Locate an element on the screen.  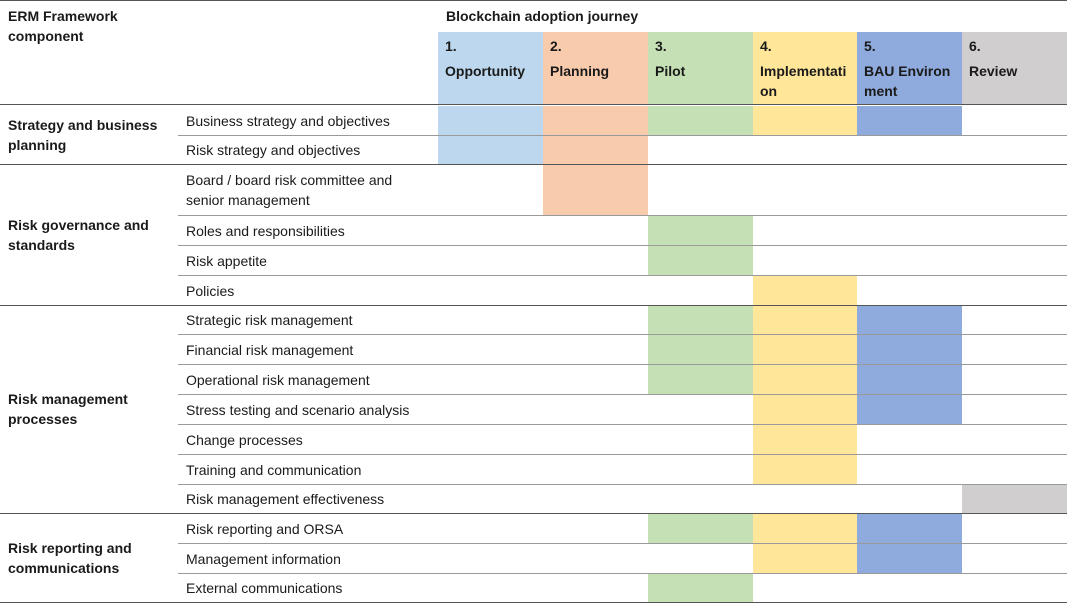
stage-name: Implementati on is located at coordinates (803, 81).